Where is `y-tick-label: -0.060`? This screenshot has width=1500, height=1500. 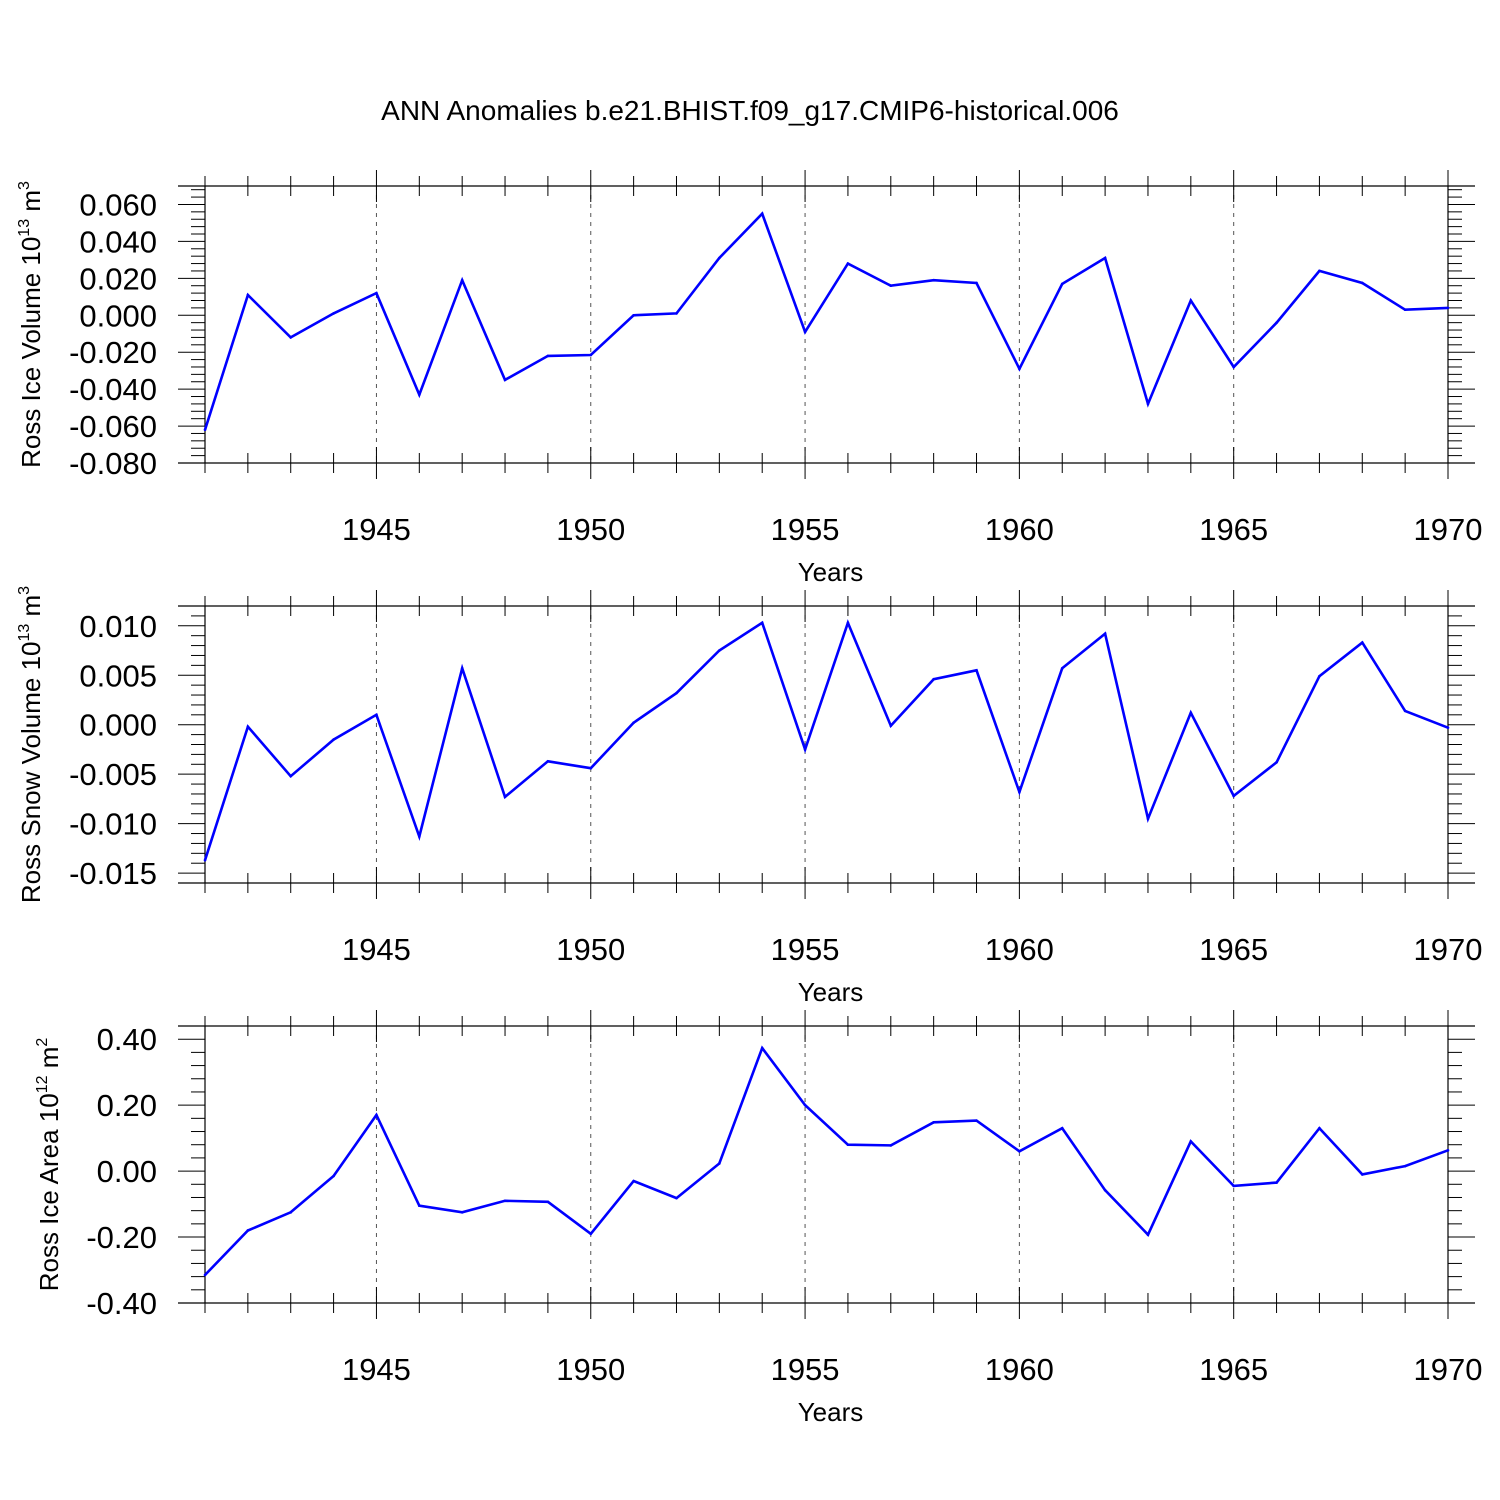 y-tick-label: -0.060 is located at coordinates (113, 426).